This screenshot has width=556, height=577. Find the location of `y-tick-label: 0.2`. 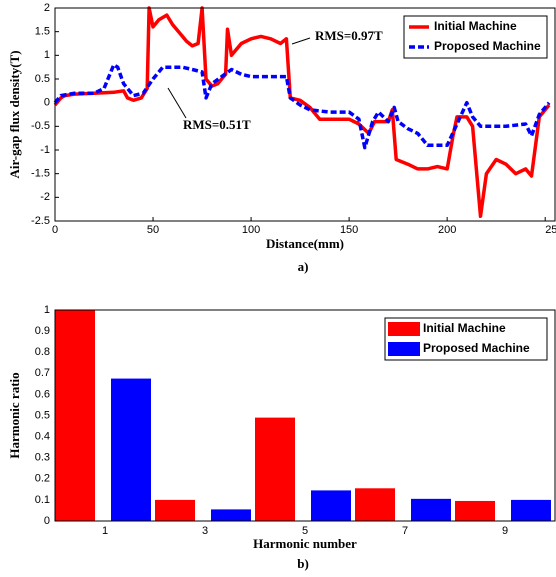

y-tick-label: 0.2 is located at coordinates (42, 479).